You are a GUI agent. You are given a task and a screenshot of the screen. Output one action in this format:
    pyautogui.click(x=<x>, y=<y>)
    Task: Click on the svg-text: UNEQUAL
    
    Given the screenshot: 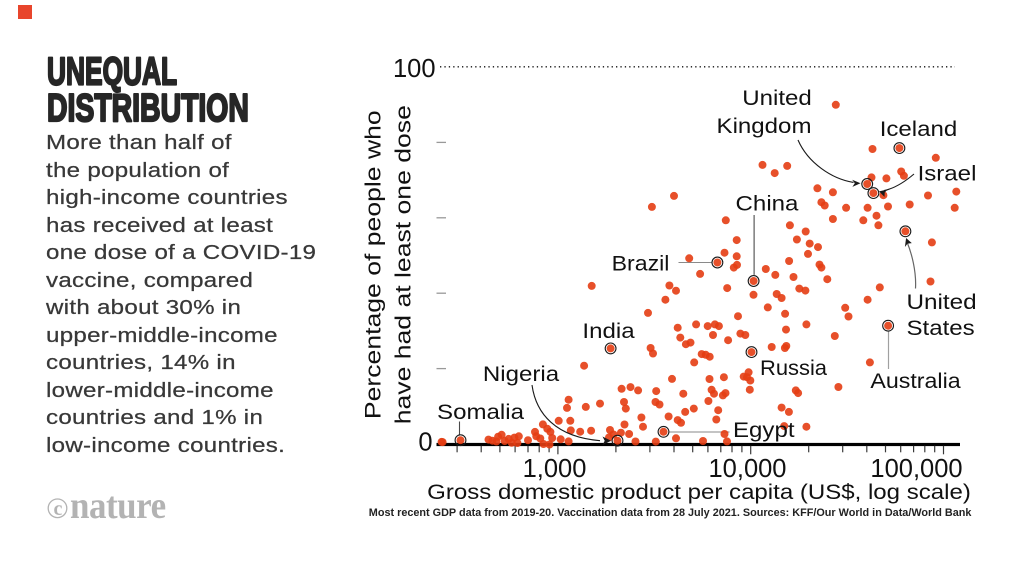 What is the action you would take?
    pyautogui.click(x=112, y=72)
    